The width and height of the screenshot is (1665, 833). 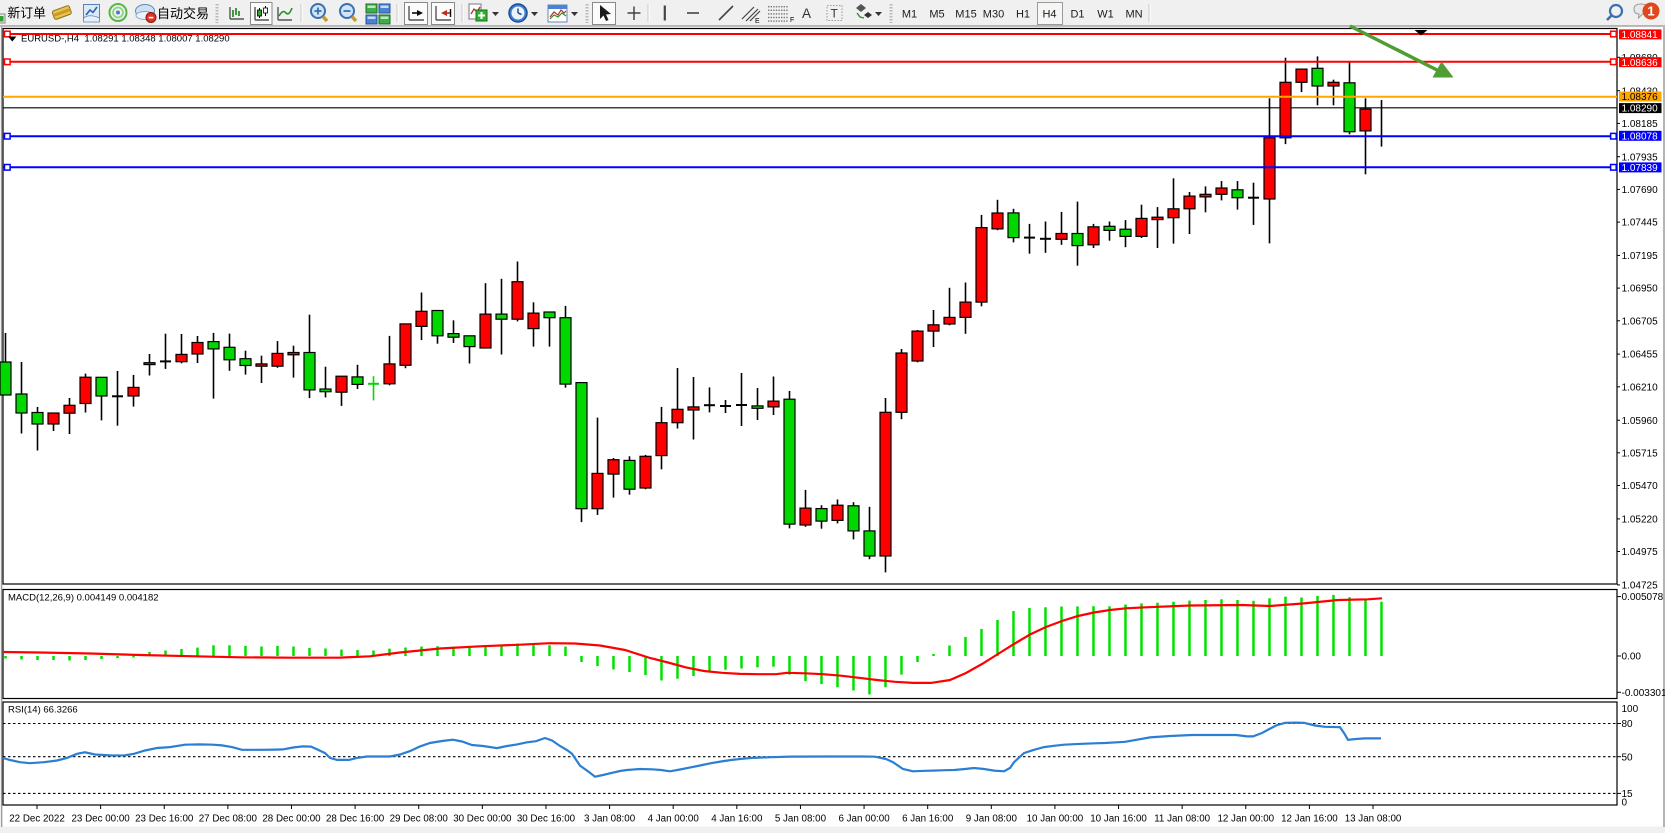 I want to click on svg-text: H4, so click(x=1049, y=15).